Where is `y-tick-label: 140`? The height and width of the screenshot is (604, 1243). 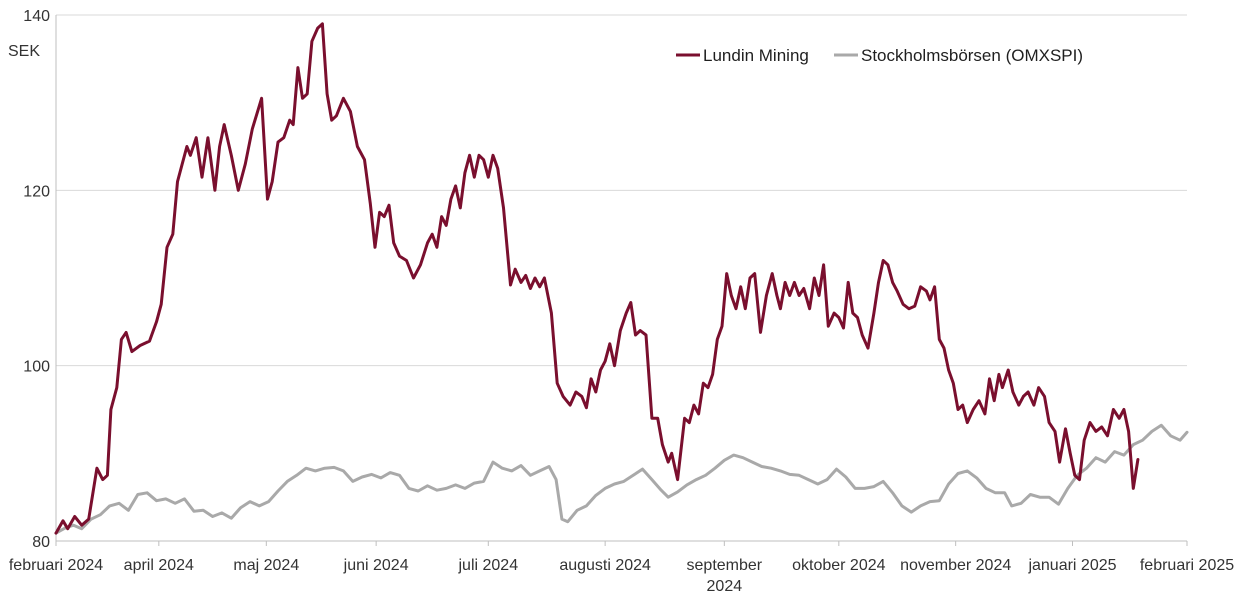 y-tick-label: 140 is located at coordinates (36, 16).